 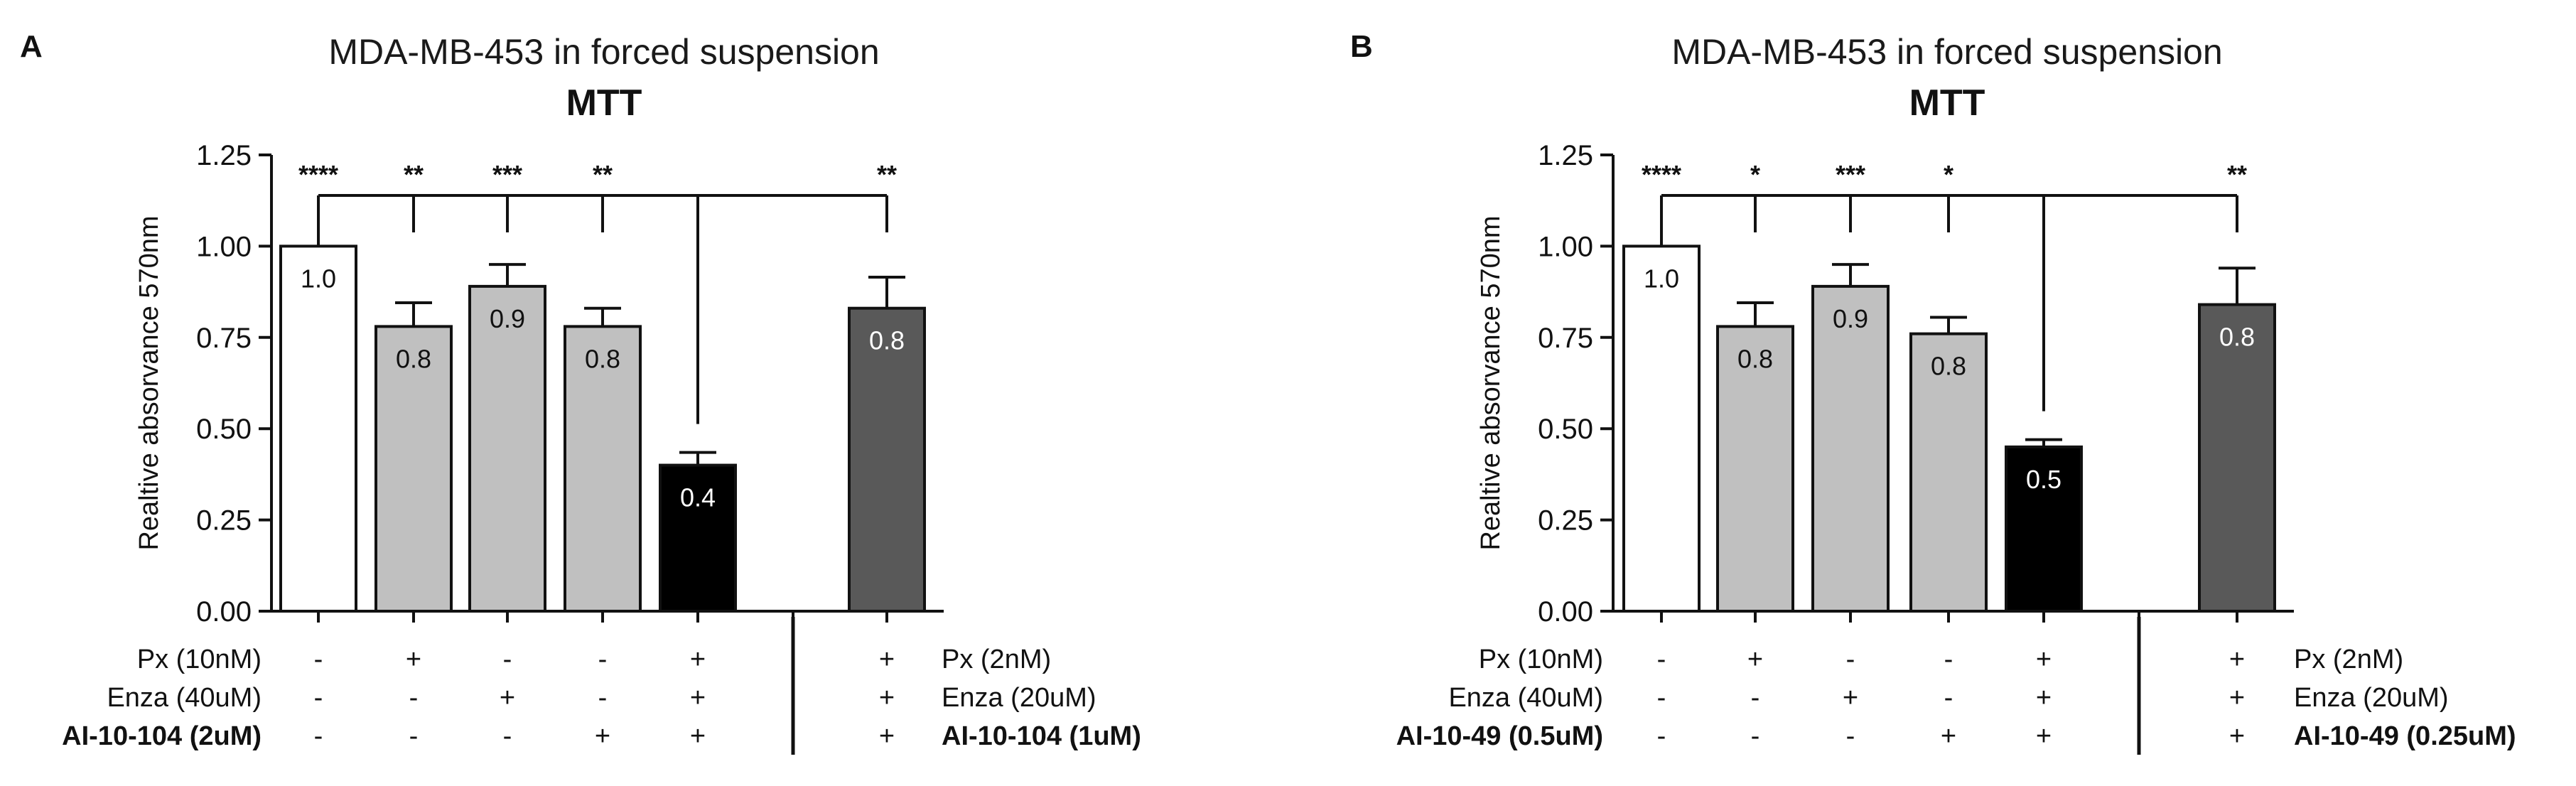 I want to click on panel-letter: B, so click(x=1362, y=47).